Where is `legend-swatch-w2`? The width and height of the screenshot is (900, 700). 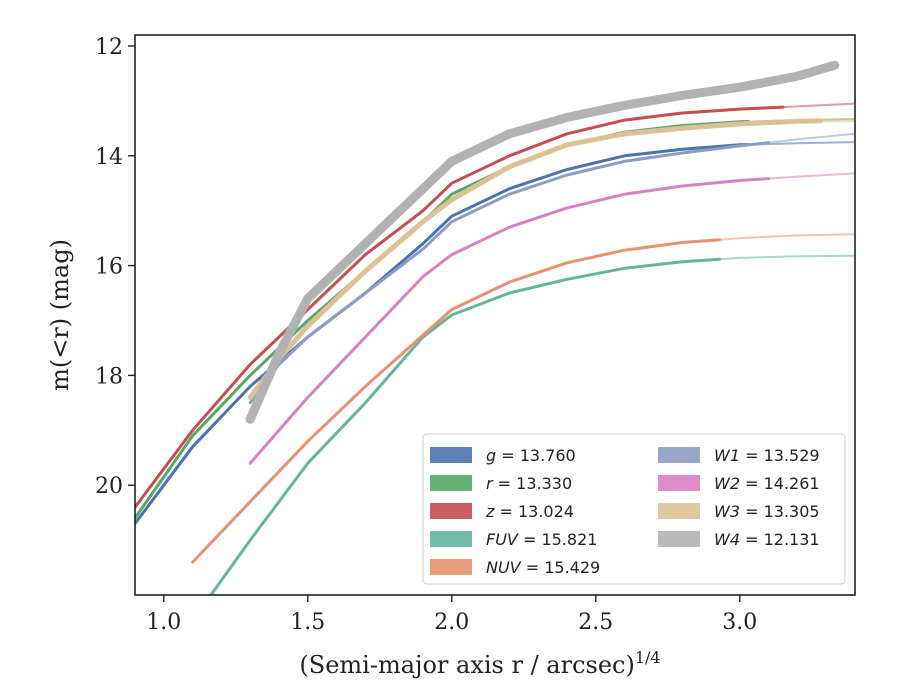
legend-swatch-w2 is located at coordinates (679, 483).